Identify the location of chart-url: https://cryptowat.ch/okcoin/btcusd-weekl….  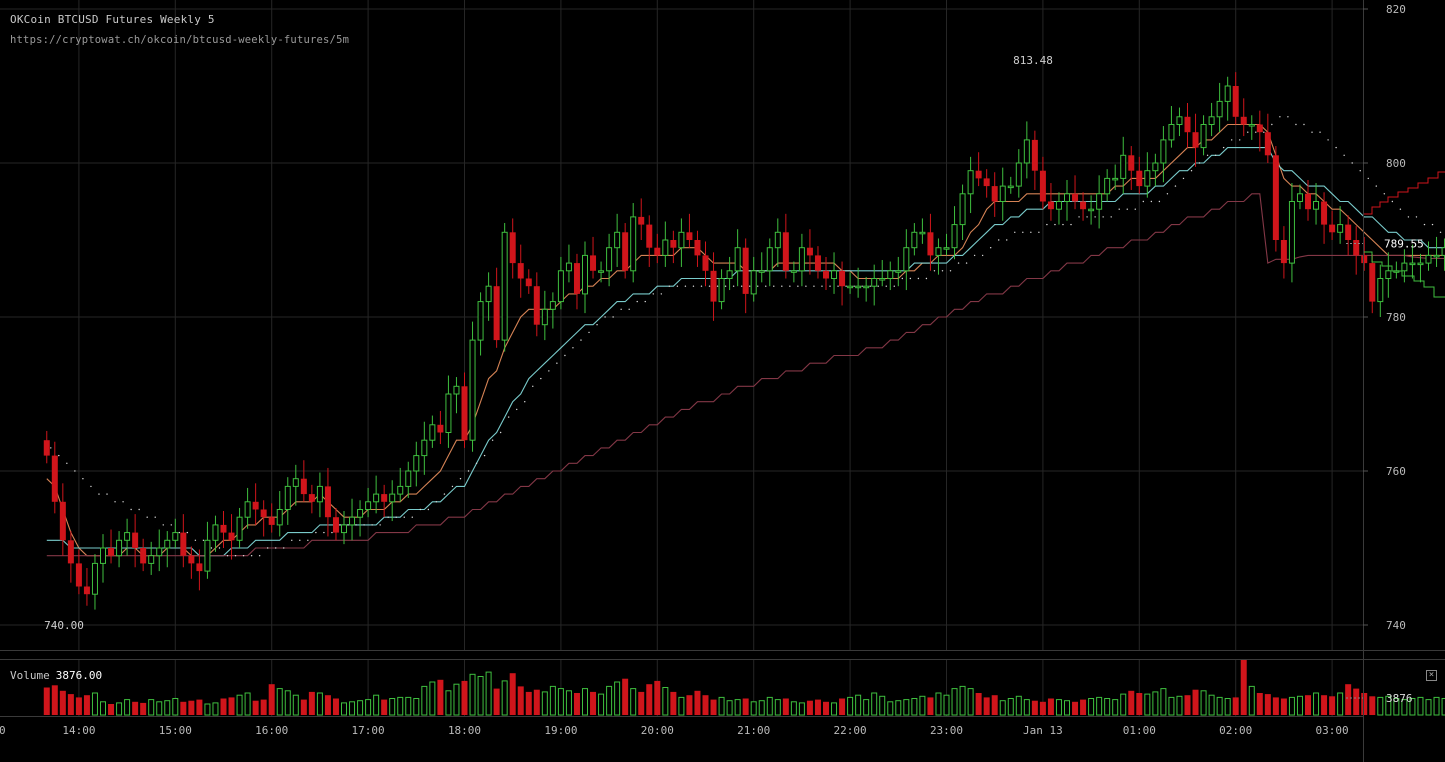
(180, 40).